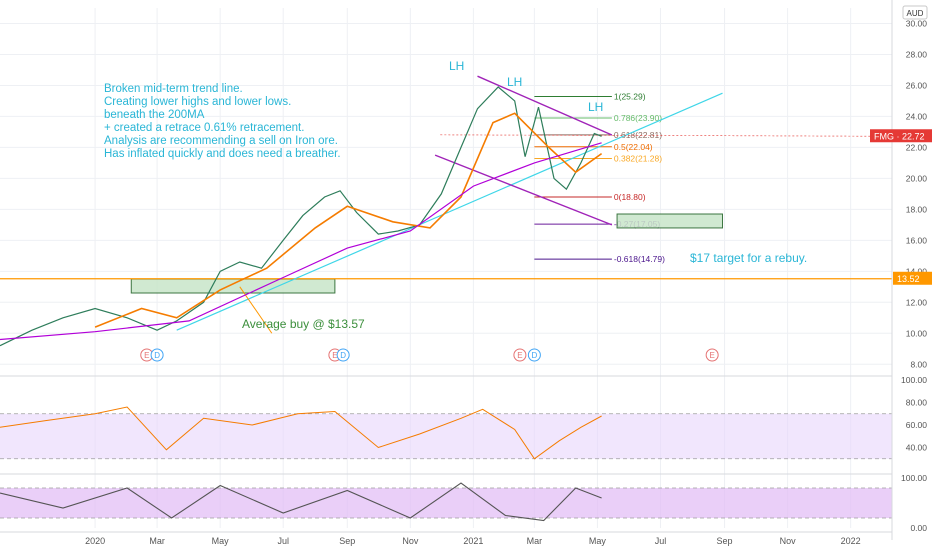 The image size is (932, 550). Describe the element at coordinates (638, 118) in the screenshot. I see `fib-level-label: 0.786(23.90)` at that location.